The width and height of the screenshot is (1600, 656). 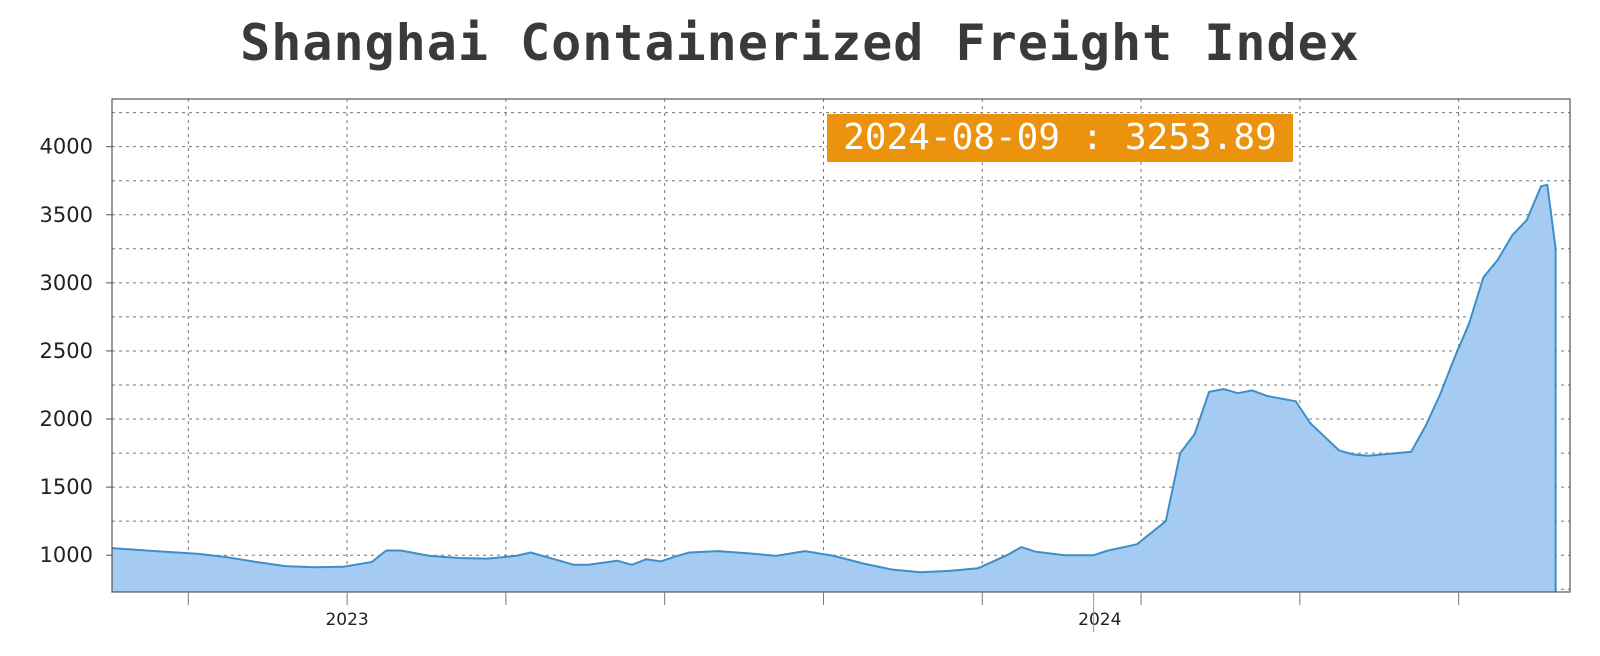 What do you see at coordinates (66, 283) in the screenshot?
I see `y-tick-label: 3000` at bounding box center [66, 283].